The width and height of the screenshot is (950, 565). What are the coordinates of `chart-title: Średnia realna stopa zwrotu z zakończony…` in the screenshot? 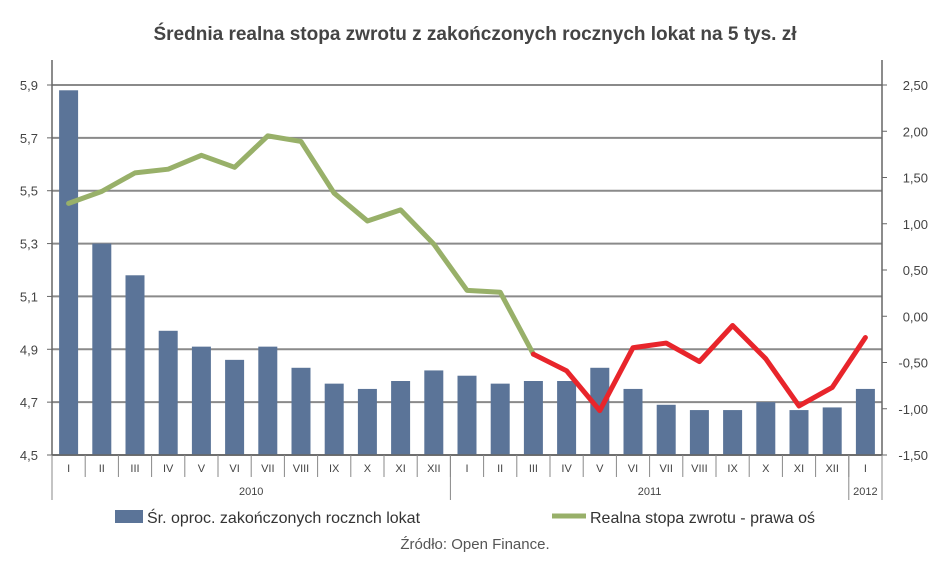 It's located at (475, 34).